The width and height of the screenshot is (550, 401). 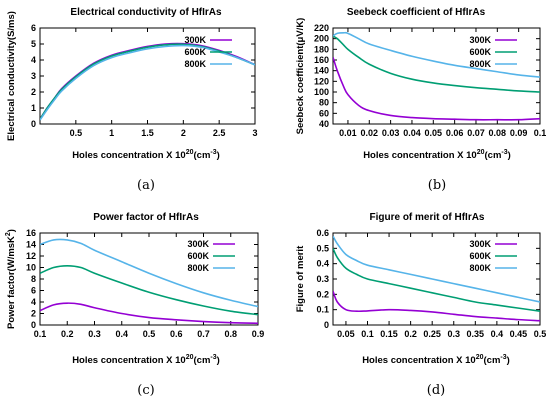 What do you see at coordinates (33, 279) in the screenshot?
I see `y-tick-label: 8` at bounding box center [33, 279].